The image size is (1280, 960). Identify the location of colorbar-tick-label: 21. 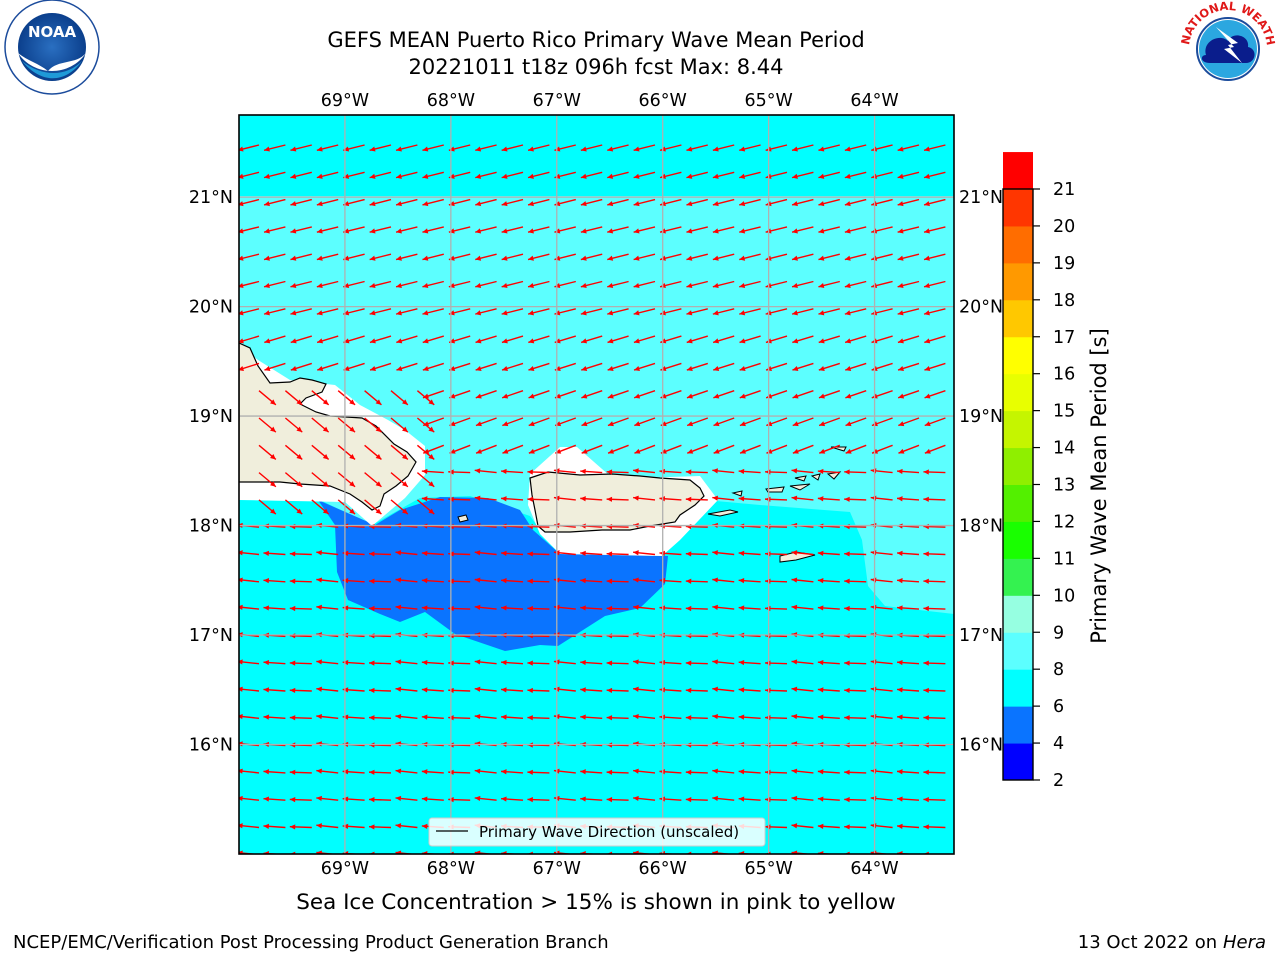
(1064, 190).